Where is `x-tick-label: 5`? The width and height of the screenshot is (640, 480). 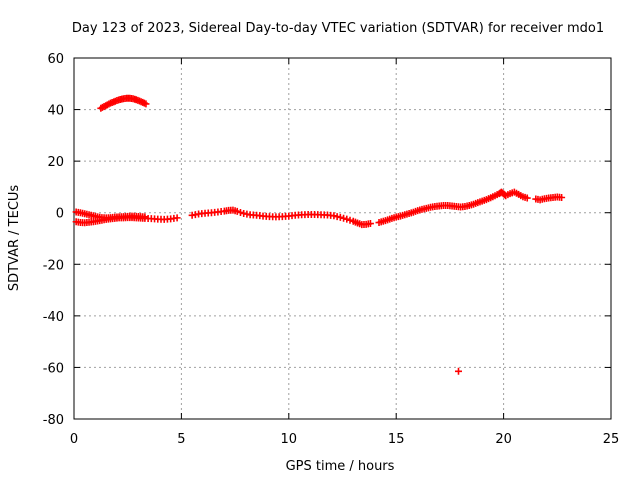
x-tick-label: 5 is located at coordinates (181, 439).